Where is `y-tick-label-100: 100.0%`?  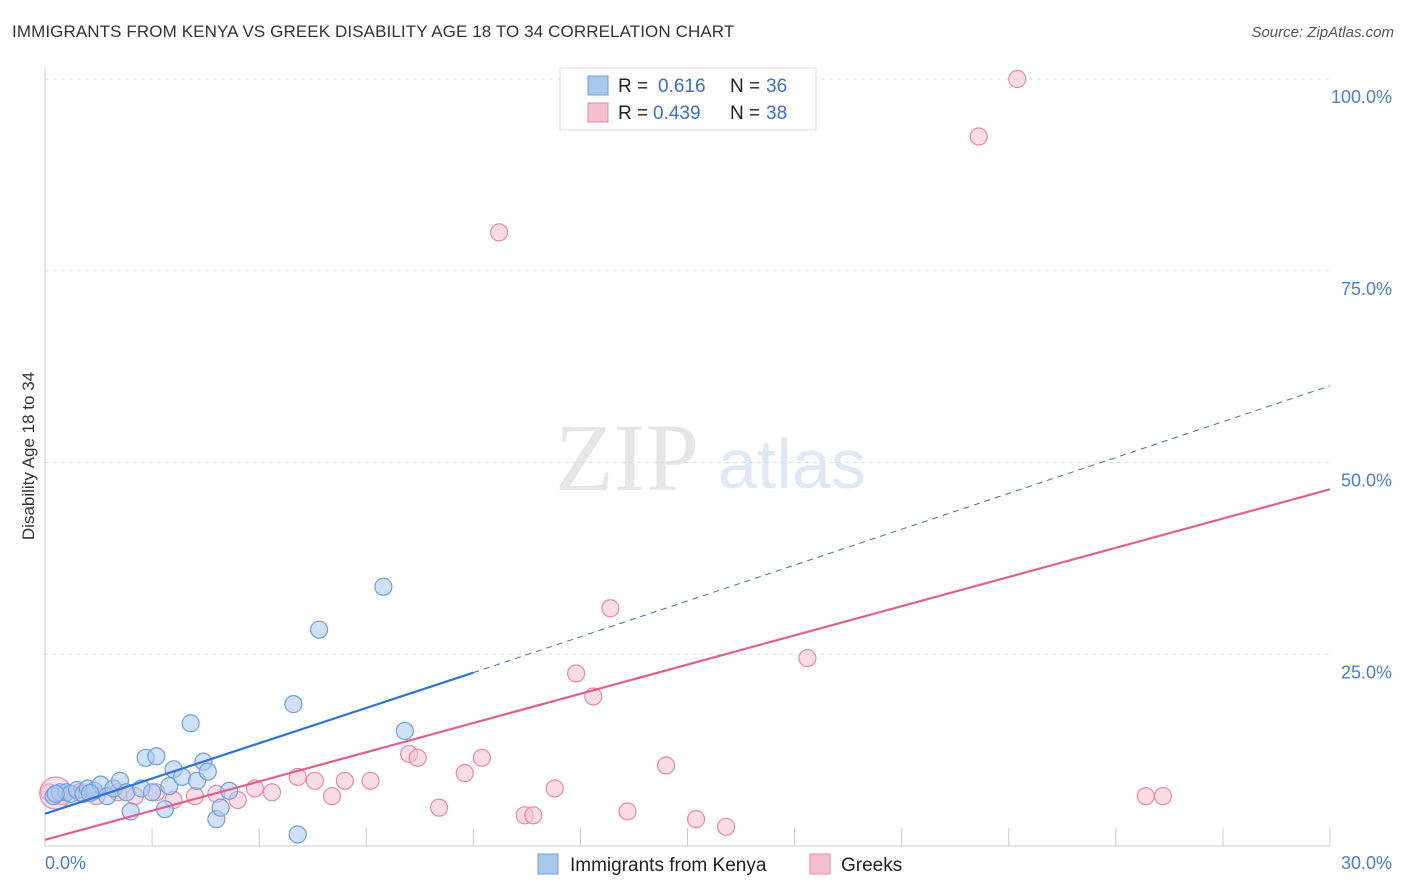
y-tick-label-100: 100.0% is located at coordinates (1361, 97).